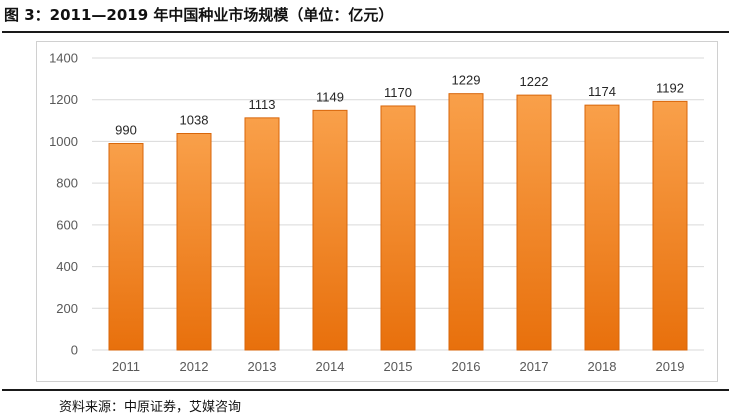 Image resolution: width=731 pixels, height=420 pixels. I want to click on data-label: 1222, so click(534, 81).